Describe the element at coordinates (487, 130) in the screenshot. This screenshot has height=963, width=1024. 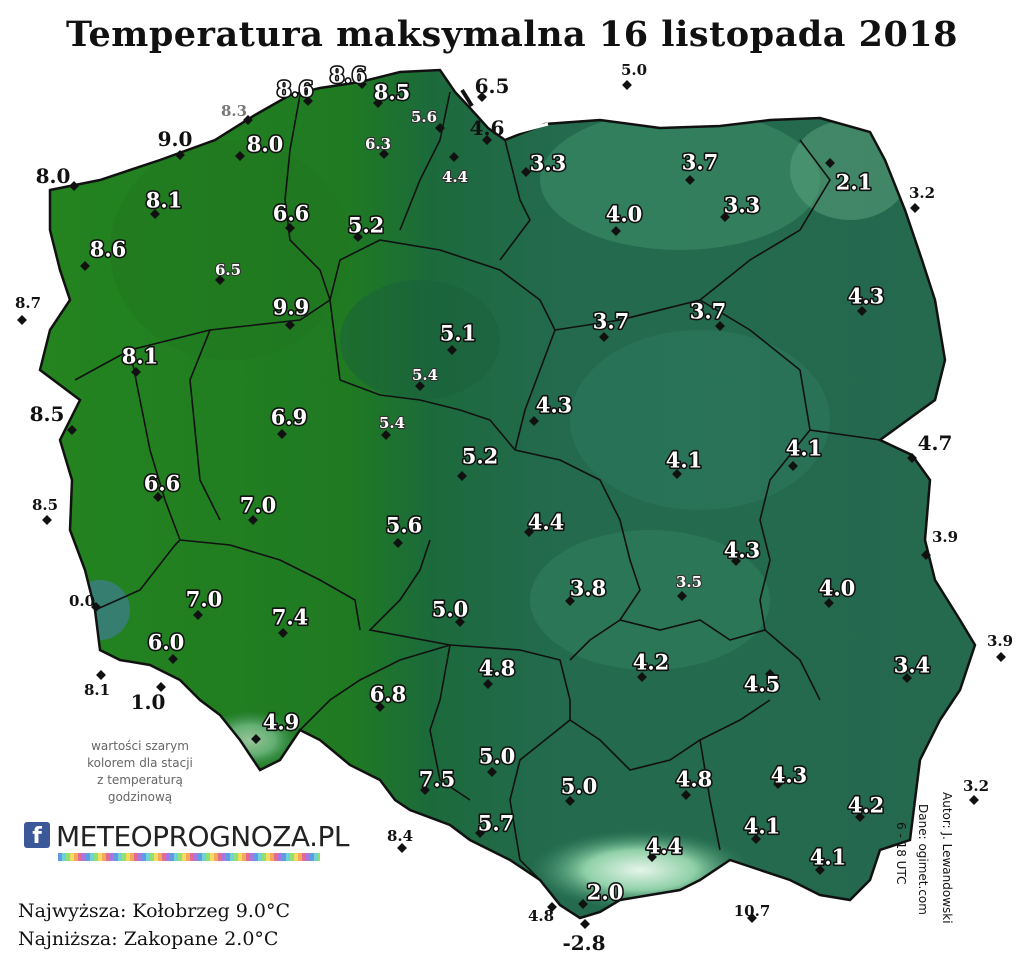
I see `station: 4.6` at that location.